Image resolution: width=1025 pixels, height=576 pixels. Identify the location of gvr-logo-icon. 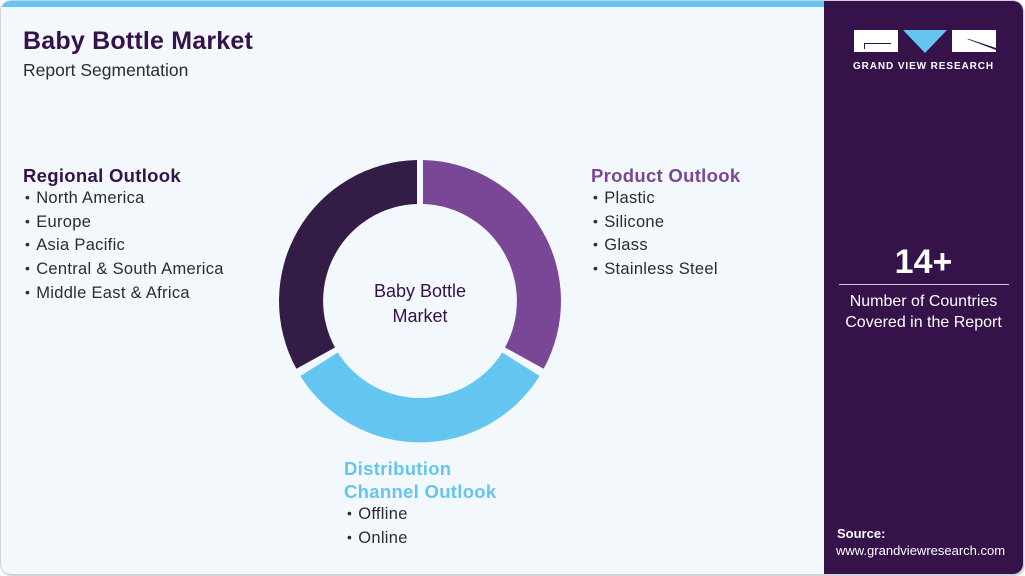
(925, 41).